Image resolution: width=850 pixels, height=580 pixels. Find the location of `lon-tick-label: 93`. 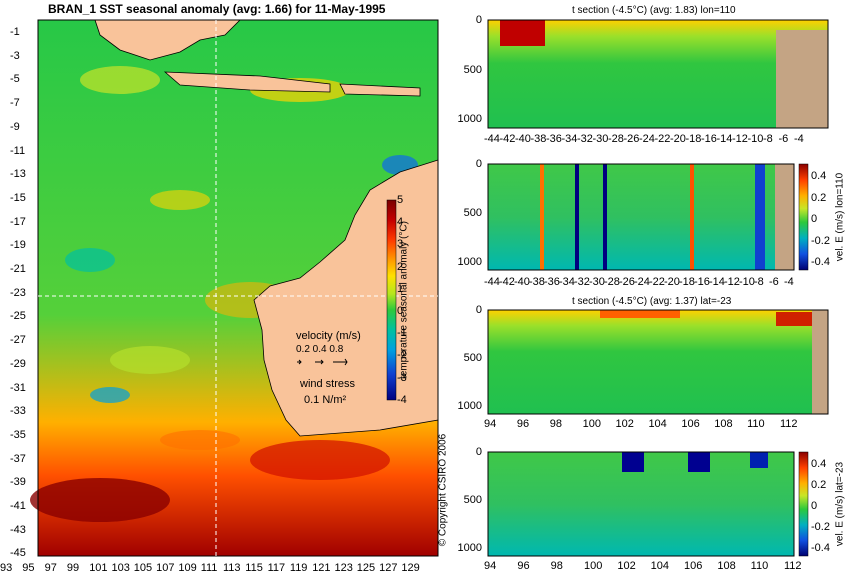

lon-tick-label: 93 is located at coordinates (6, 568).